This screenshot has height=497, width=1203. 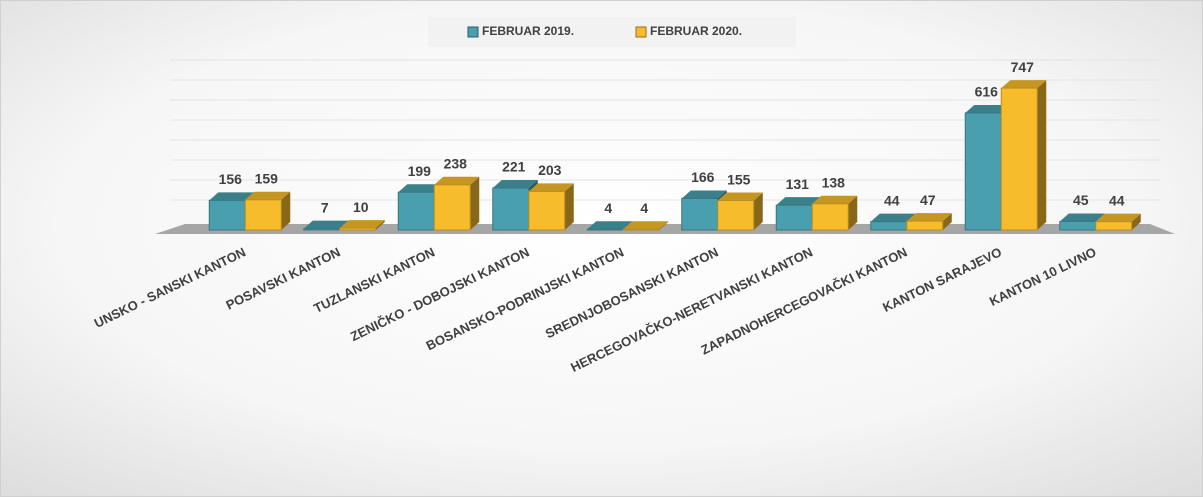 What do you see at coordinates (528, 31) in the screenshot?
I see `legend-label: FEBRUAR 2019.` at bounding box center [528, 31].